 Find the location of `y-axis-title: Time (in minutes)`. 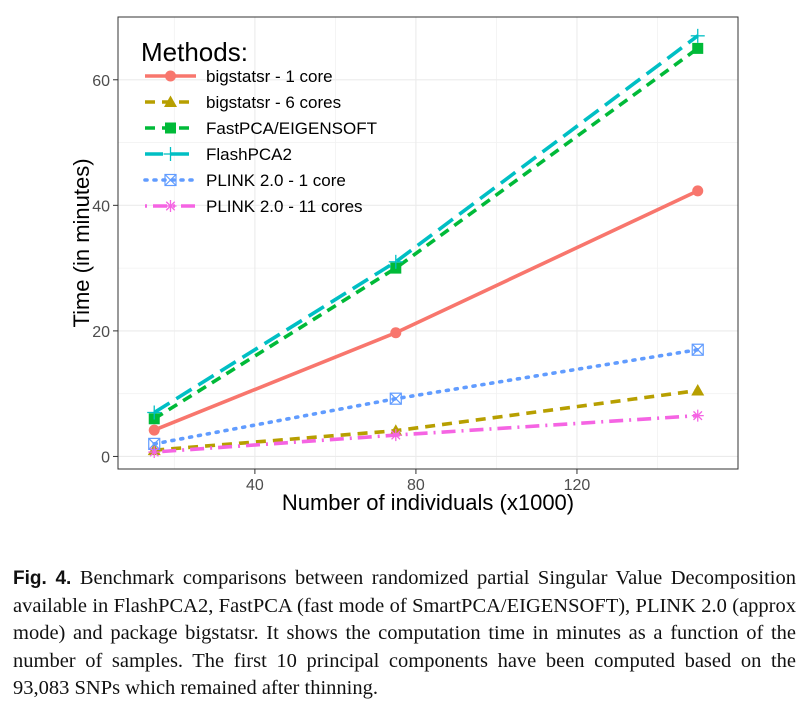

y-axis-title: Time (in minutes) is located at coordinates (81, 242).